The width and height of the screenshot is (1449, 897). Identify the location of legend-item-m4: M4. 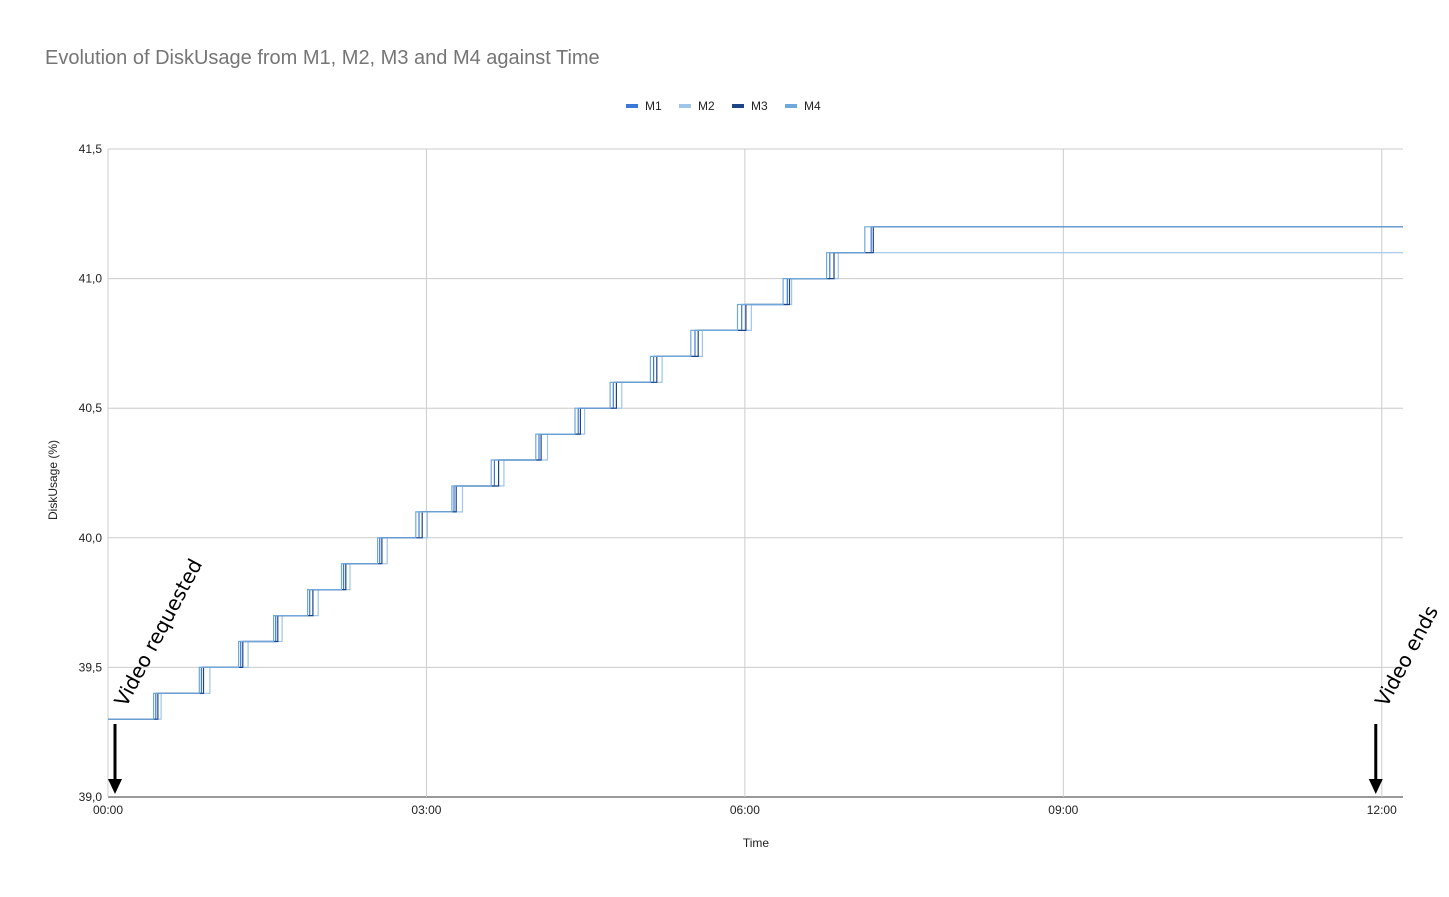
(803, 106).